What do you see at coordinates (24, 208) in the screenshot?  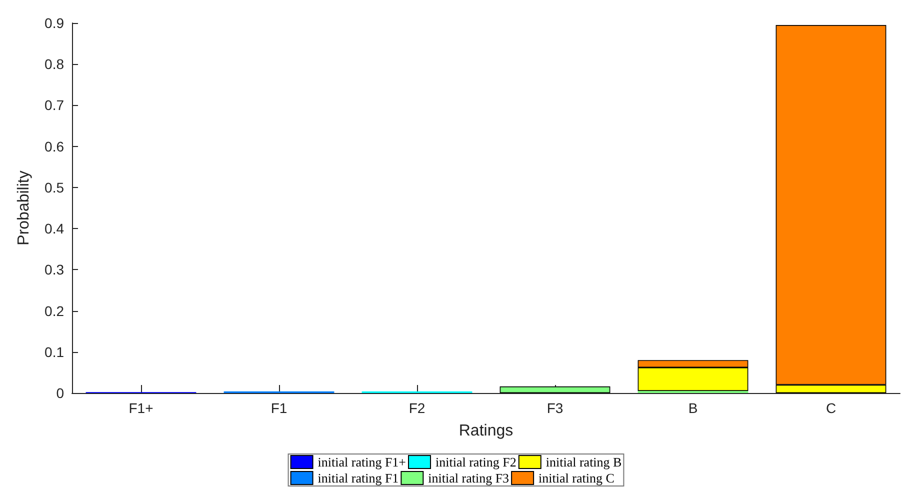 I see `y-axis-title: Probability` at bounding box center [24, 208].